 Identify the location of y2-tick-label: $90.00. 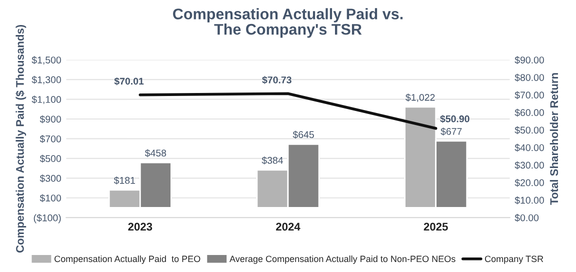
(529, 60).